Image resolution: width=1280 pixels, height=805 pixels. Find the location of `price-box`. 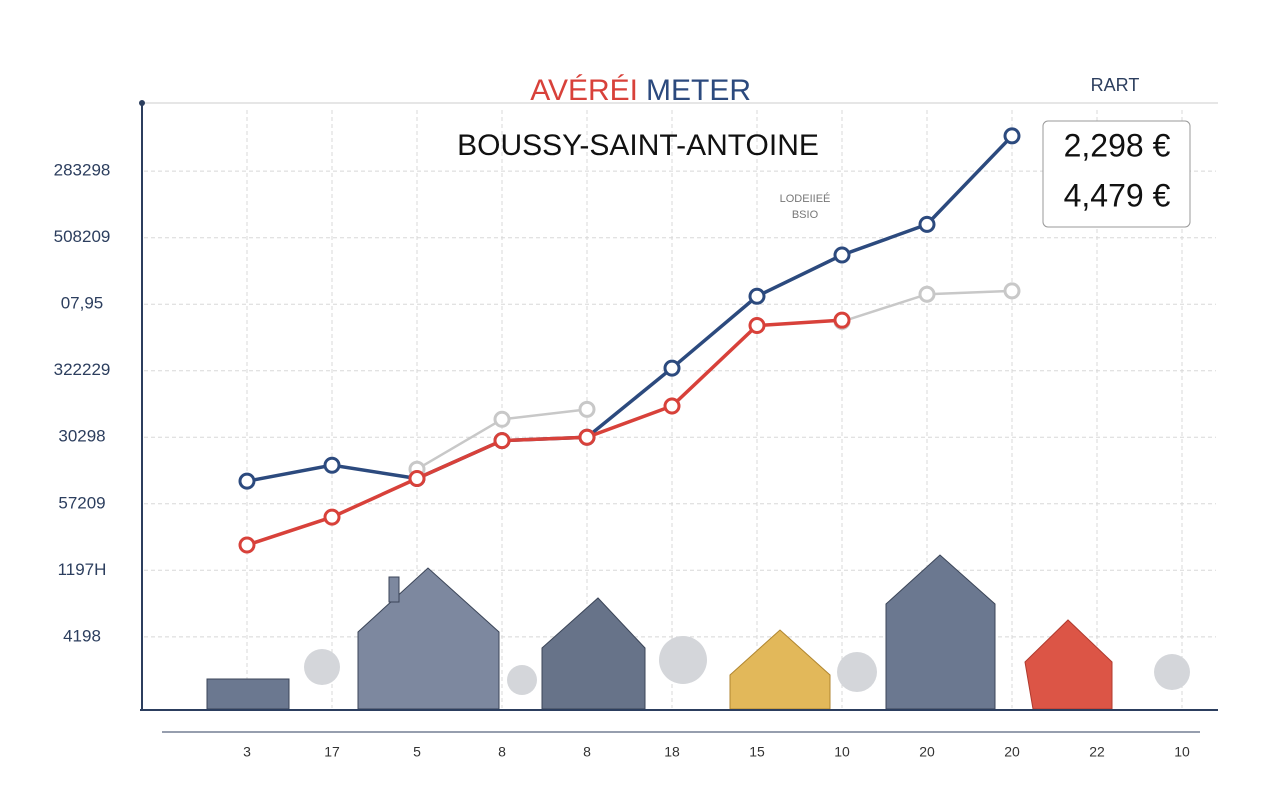

price-box is located at coordinates (1116, 174).